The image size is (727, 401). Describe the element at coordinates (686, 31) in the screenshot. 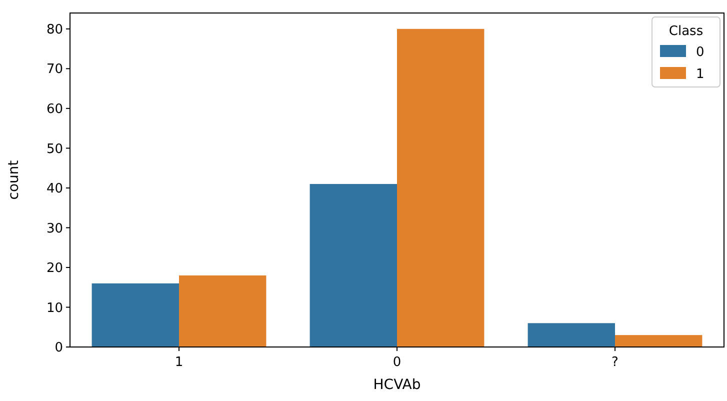

I see `legend-title: Class` at that location.